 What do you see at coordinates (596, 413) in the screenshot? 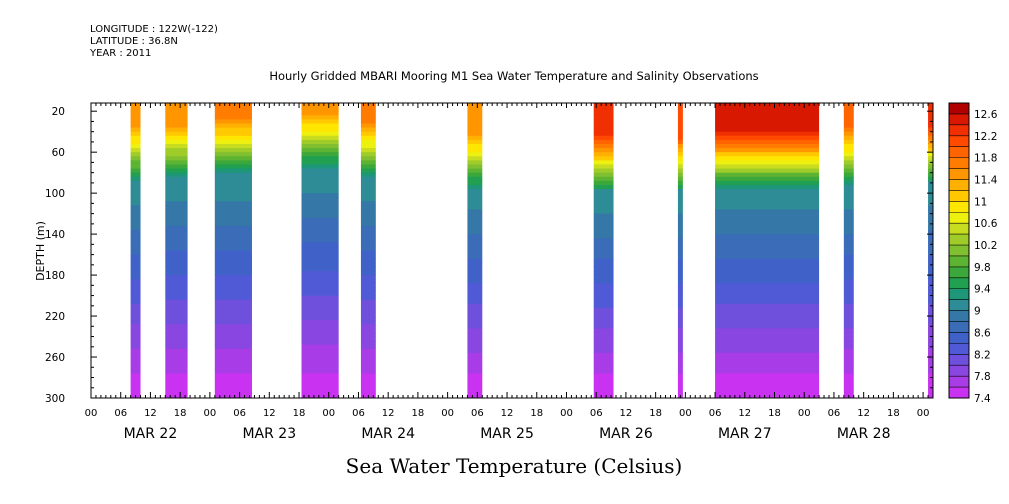
I see `x-tick-label: 06` at bounding box center [596, 413].